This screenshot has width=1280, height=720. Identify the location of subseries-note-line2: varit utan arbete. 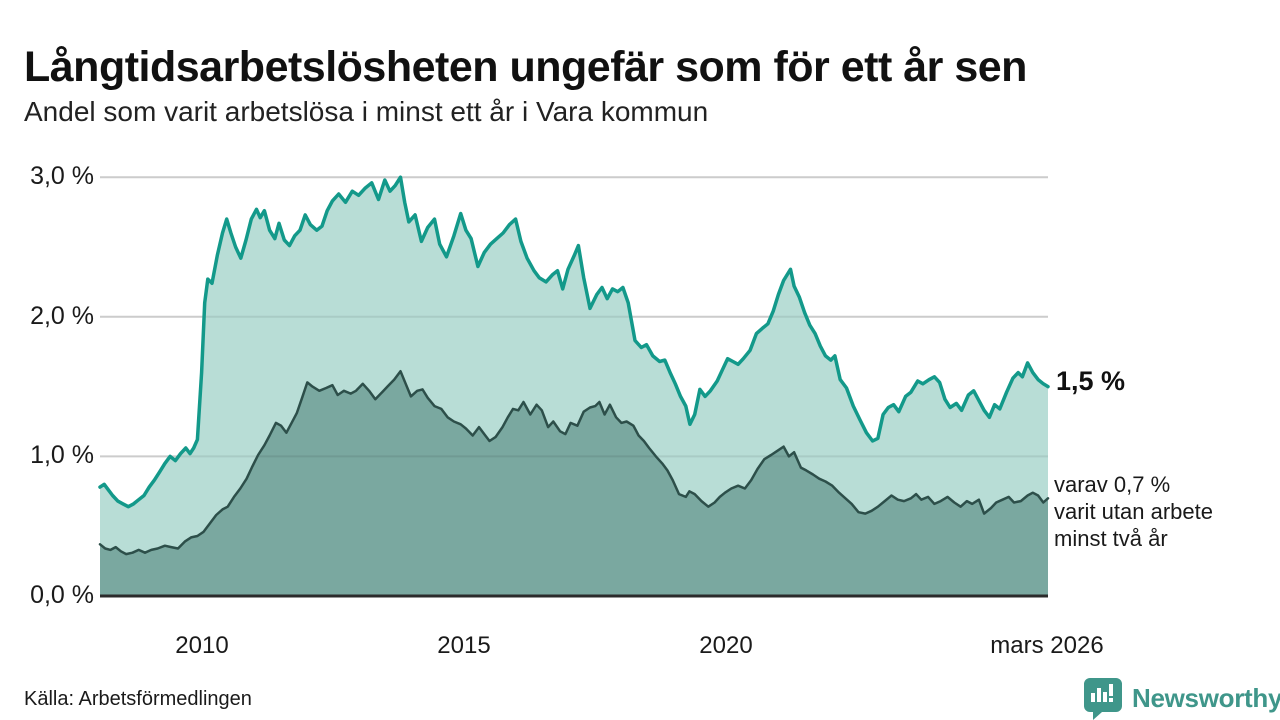
(1133, 511).